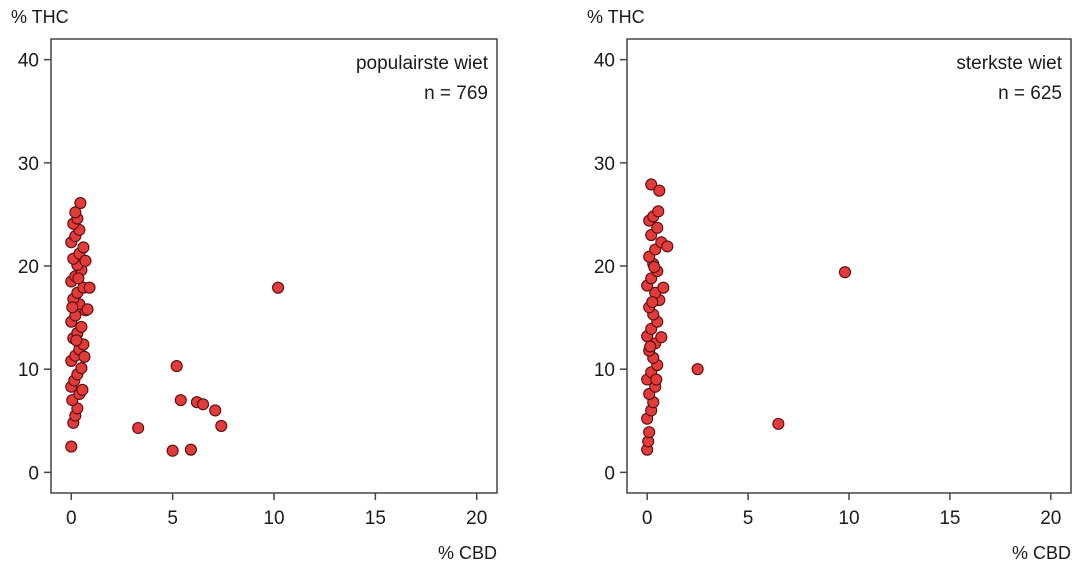  What do you see at coordinates (616, 17) in the screenshot?
I see `y-axis-title-right: % THC` at bounding box center [616, 17].